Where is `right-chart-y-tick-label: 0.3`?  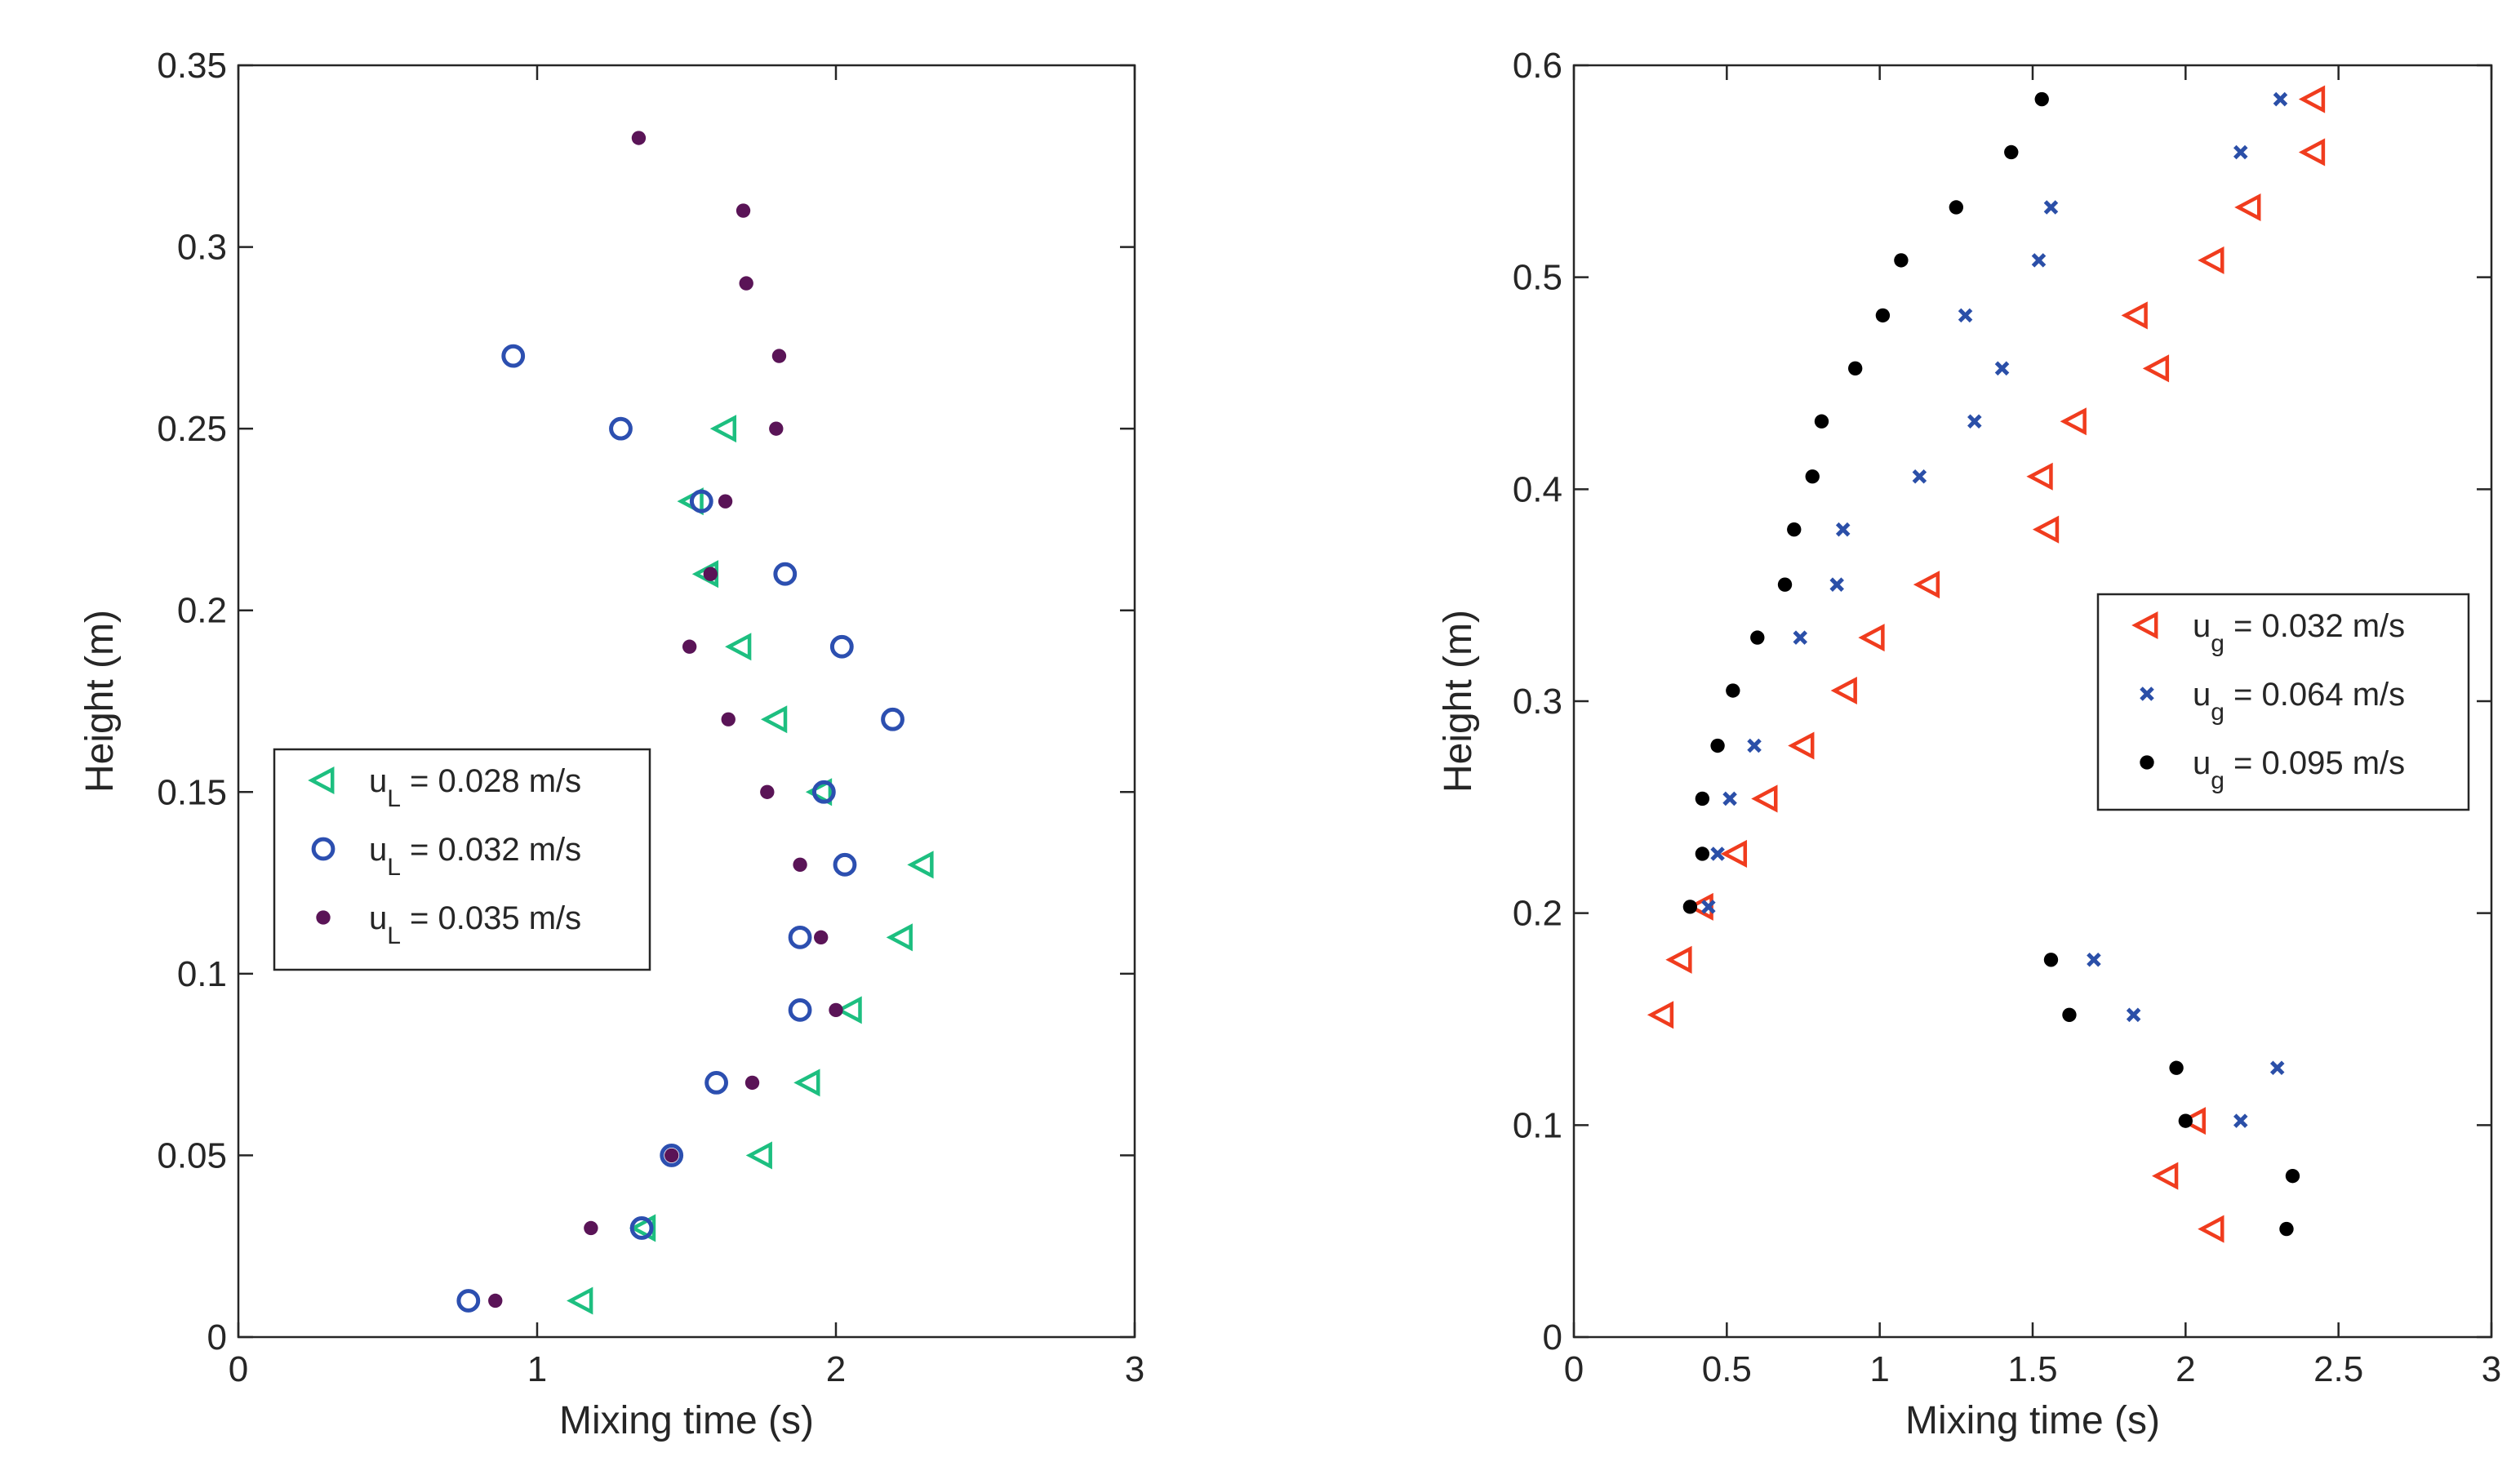
right-chart-y-tick-label: 0.3 is located at coordinates (1538, 702).